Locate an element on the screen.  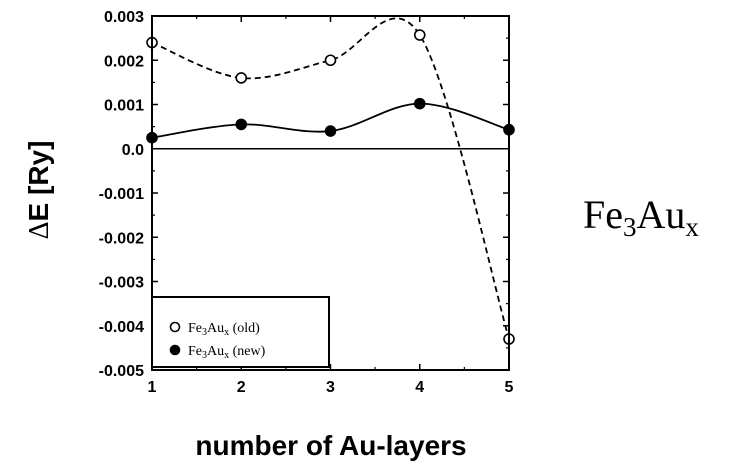
y-tick-label: -0.004 is located at coordinates (121, 327).